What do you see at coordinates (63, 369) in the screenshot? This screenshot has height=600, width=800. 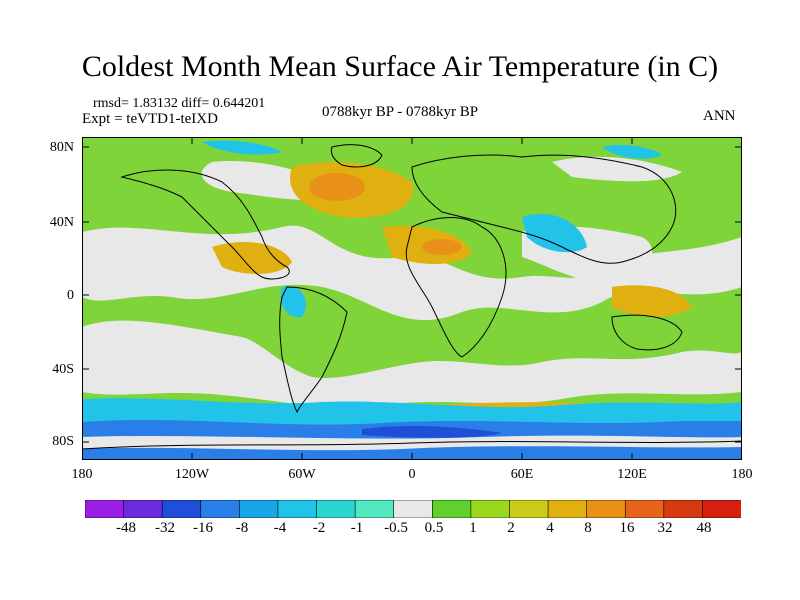 I see `lat-label-40s: 40S` at bounding box center [63, 369].